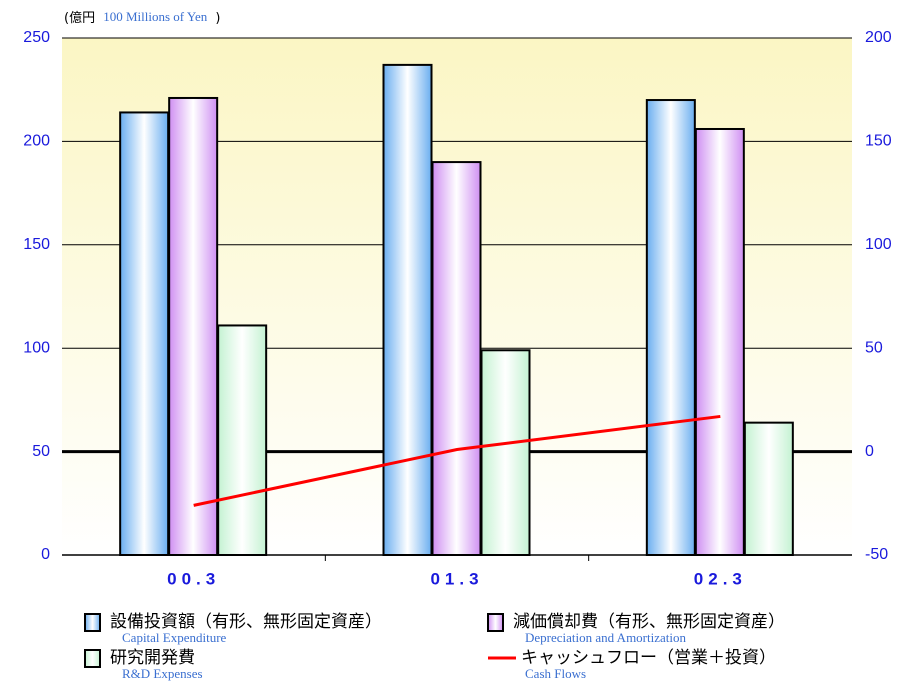 The width and height of the screenshot is (905, 685). I want to click on line-series, so click(457, 460).